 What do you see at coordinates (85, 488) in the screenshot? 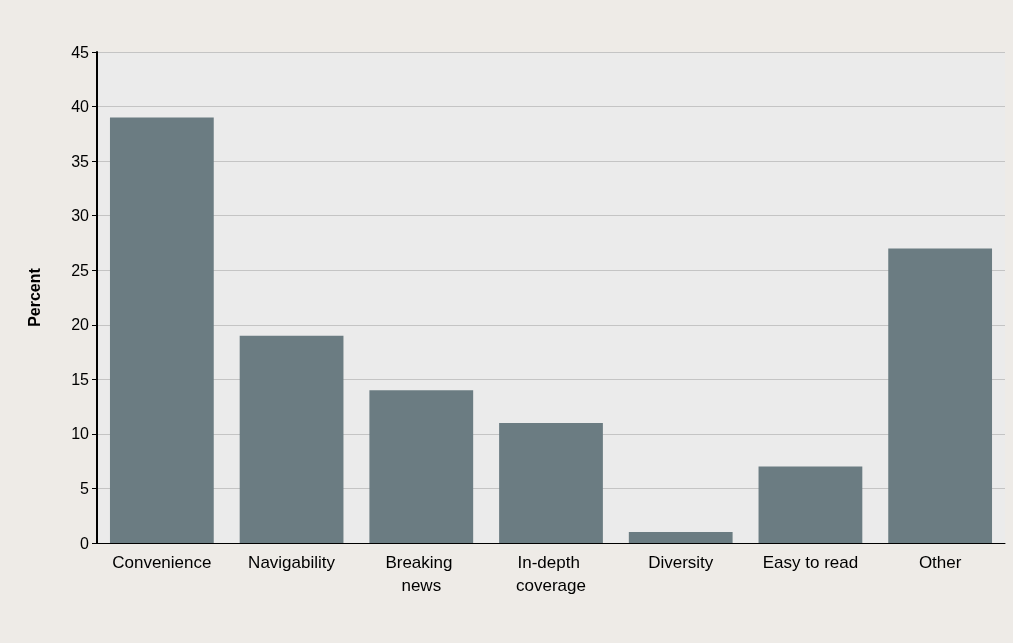
I see `y-tick-label: 5` at bounding box center [85, 488].